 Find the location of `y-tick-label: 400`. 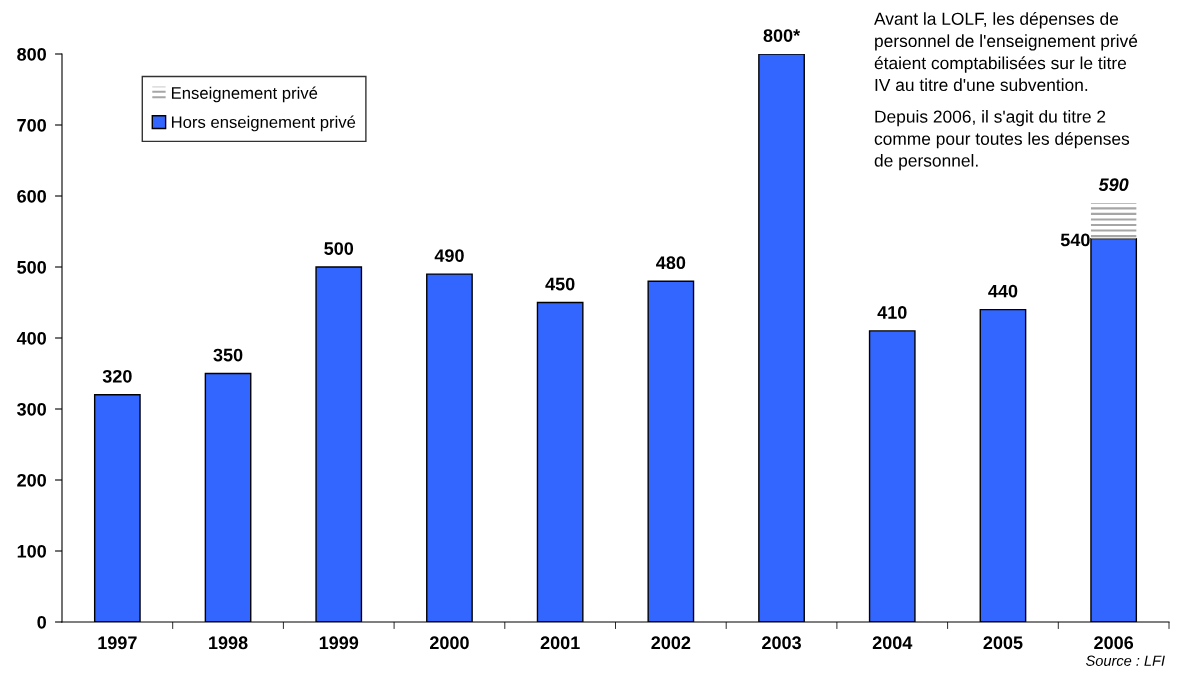

y-tick-label: 400 is located at coordinates (31, 338).